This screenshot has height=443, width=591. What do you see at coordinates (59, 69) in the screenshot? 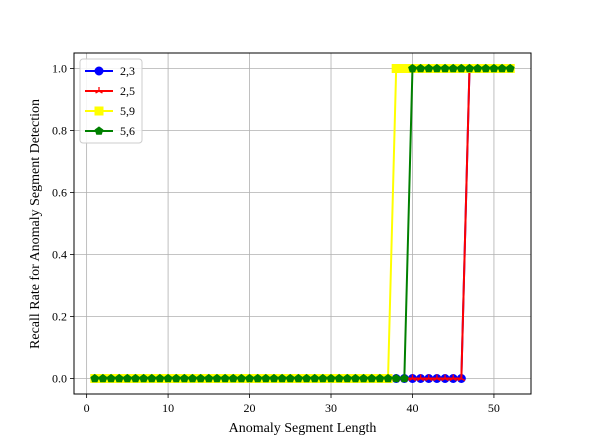
I see `y-tick-label: 1.0` at bounding box center [59, 69].